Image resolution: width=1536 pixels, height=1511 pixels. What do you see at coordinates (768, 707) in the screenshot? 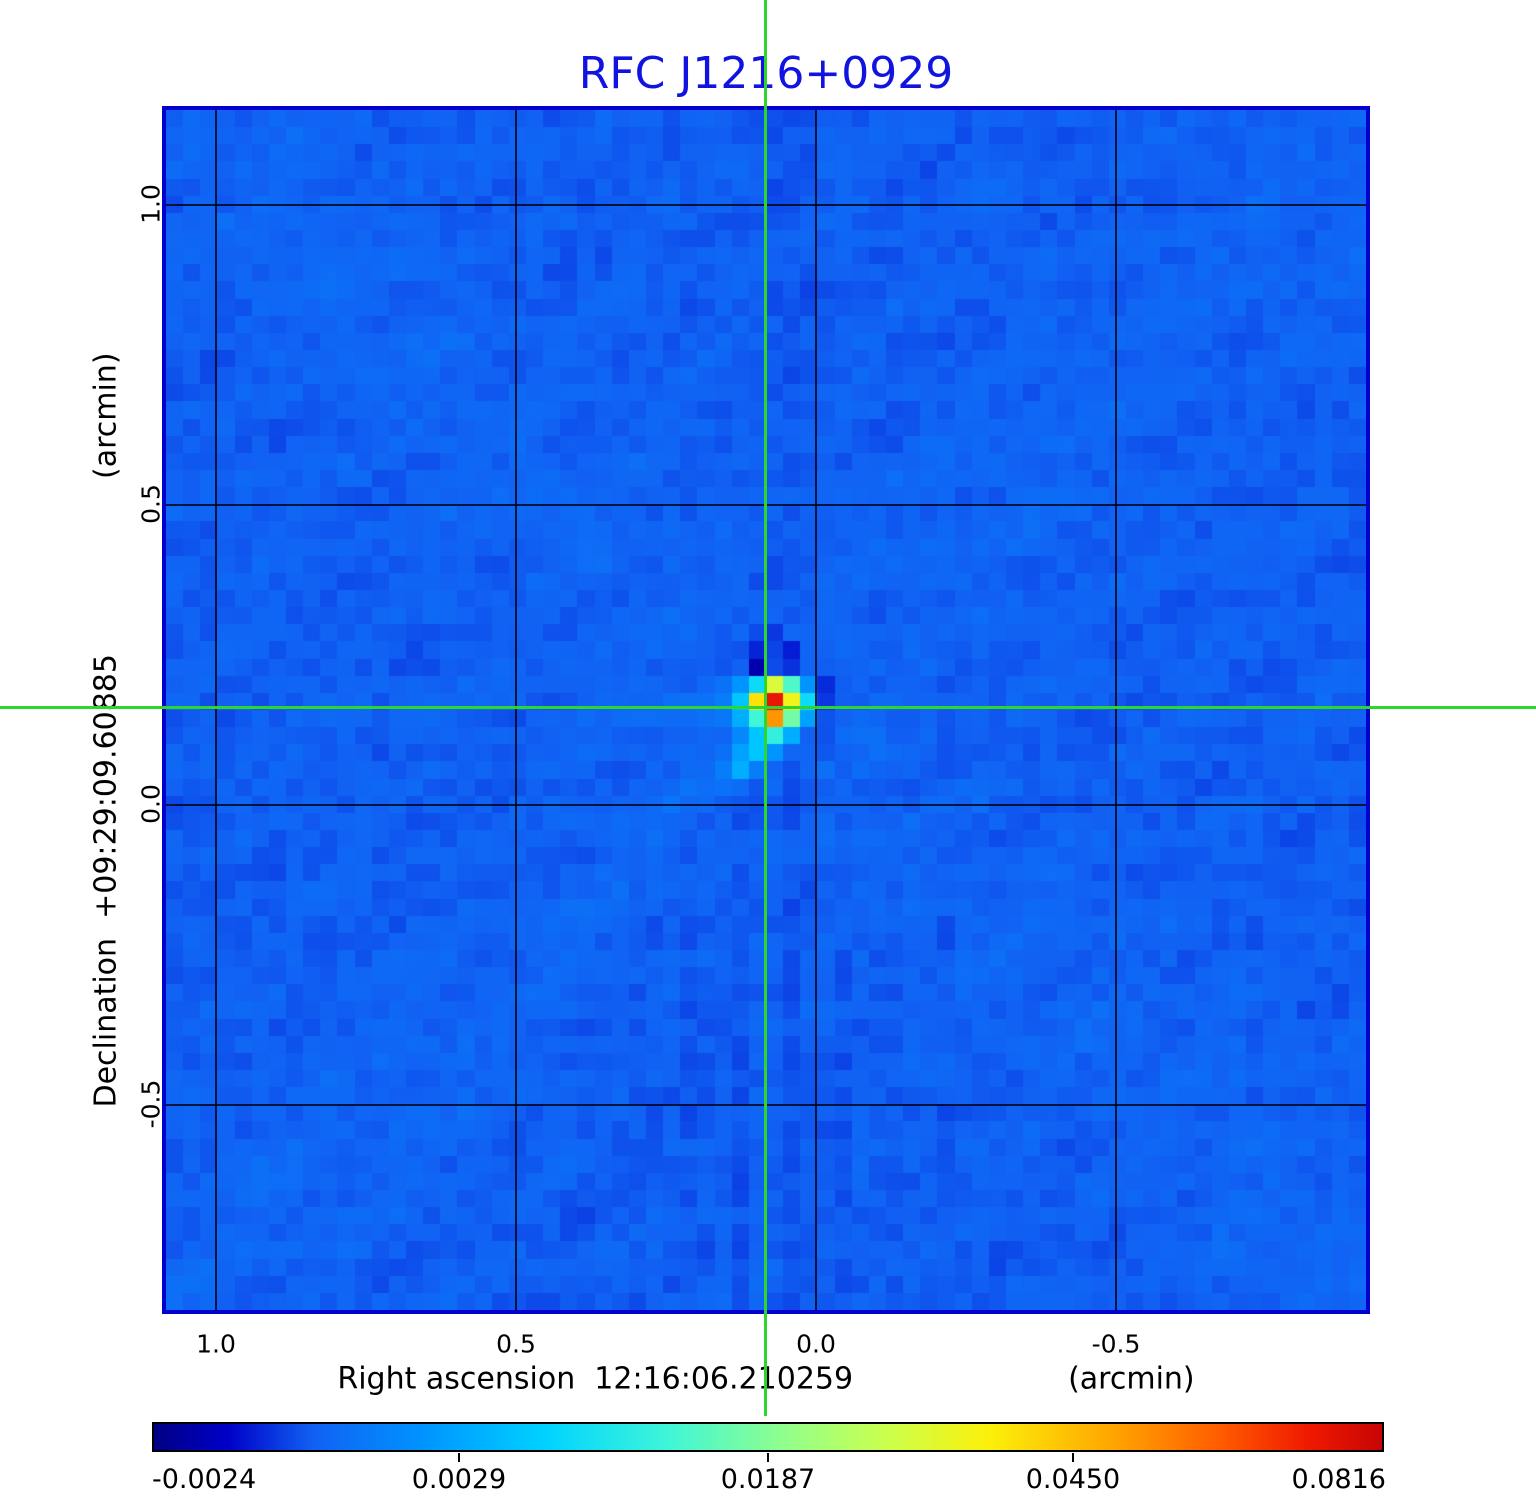
I see `crosshair-horizontal-line` at bounding box center [768, 707].